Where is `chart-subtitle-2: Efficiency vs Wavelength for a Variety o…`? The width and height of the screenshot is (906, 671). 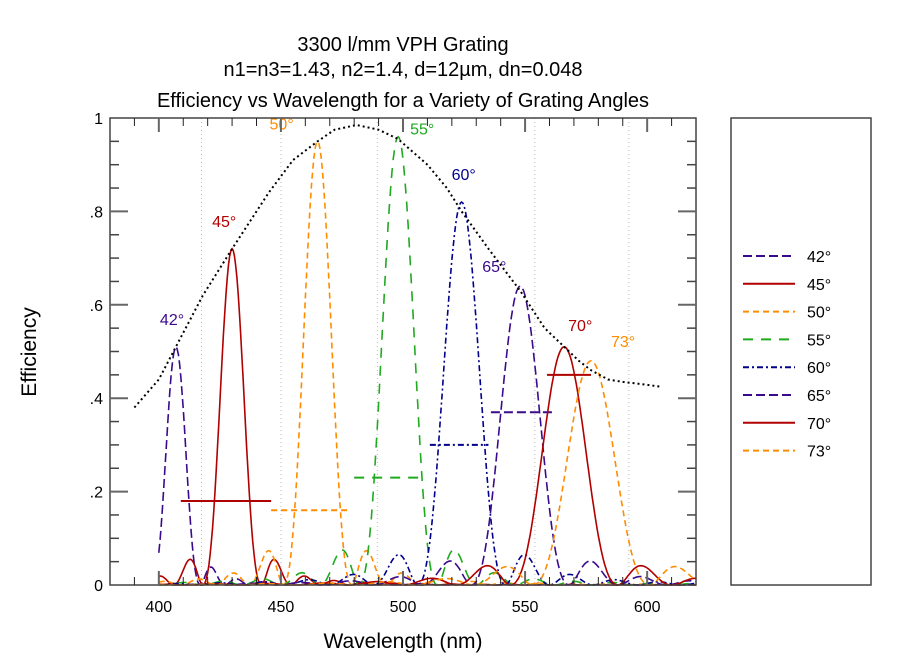
chart-subtitle-2: Efficiency vs Wavelength for a Variety o… is located at coordinates (403, 101).